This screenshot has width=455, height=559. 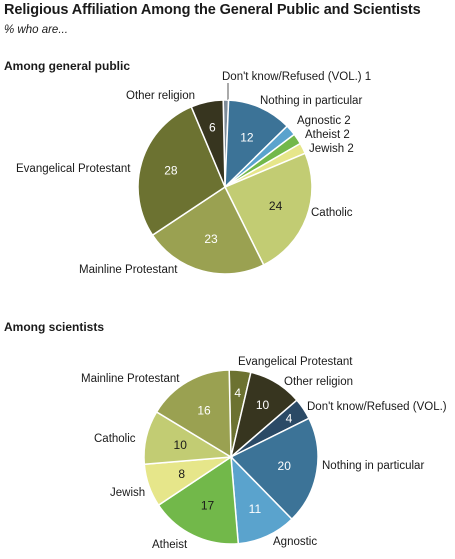 I want to click on pie-1-slice-nothing-in-particular, so click(x=274, y=469).